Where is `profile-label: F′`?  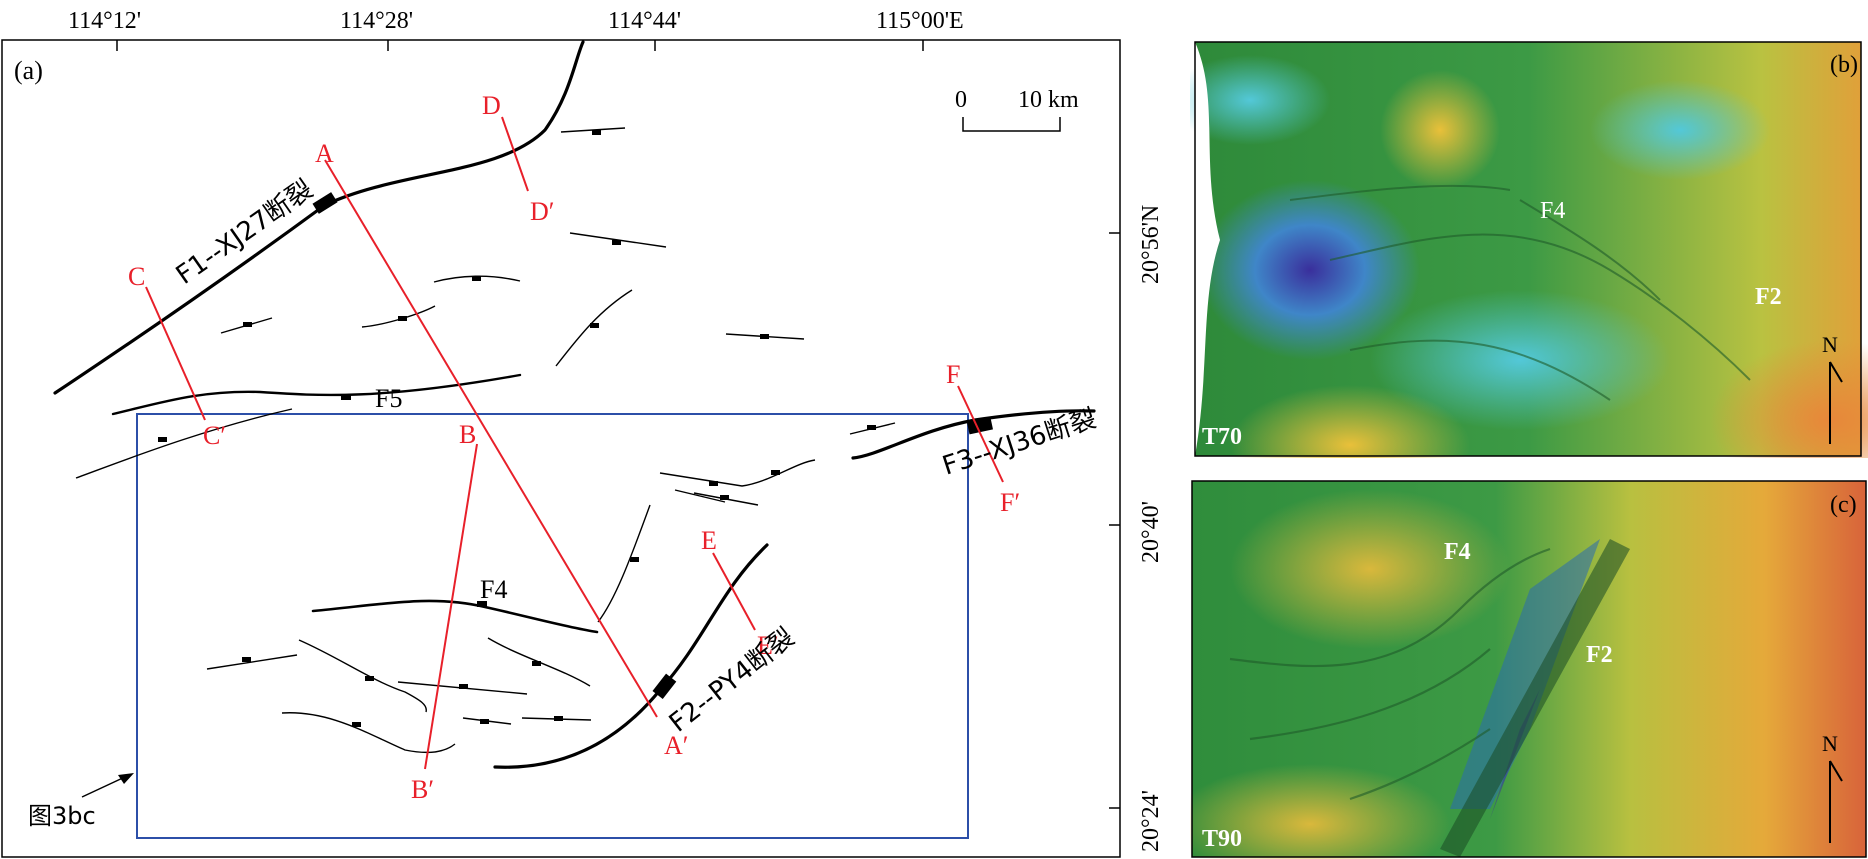
profile-label: F′ is located at coordinates (1010, 502).